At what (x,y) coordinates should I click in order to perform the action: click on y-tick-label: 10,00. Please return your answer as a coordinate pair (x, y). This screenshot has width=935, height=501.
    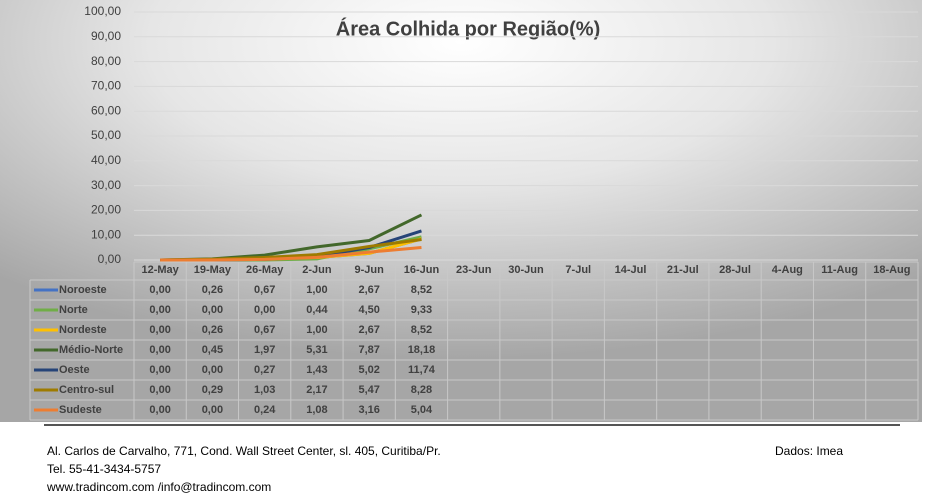
    Looking at the image, I should click on (106, 234).